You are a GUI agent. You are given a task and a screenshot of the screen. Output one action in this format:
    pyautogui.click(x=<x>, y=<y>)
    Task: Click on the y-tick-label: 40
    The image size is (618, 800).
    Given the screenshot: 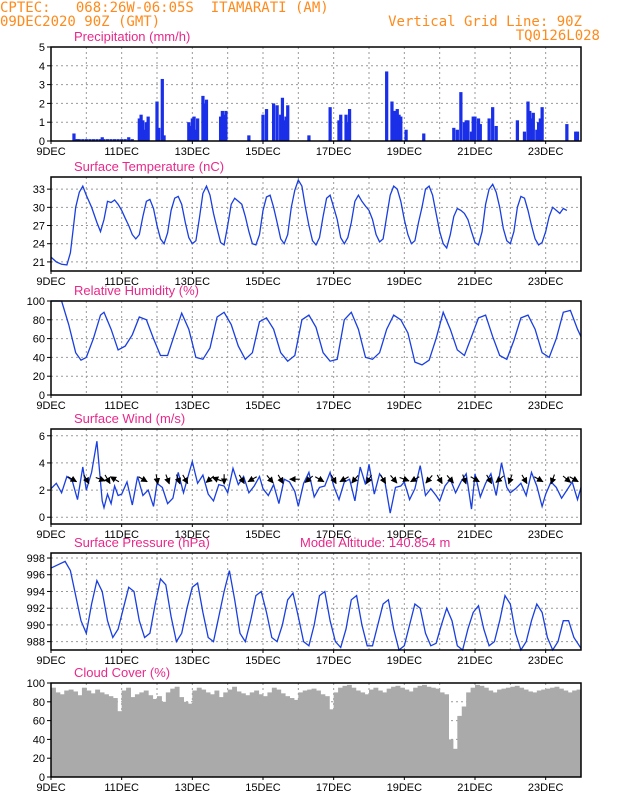 What is the action you would take?
    pyautogui.click(x=39, y=740)
    